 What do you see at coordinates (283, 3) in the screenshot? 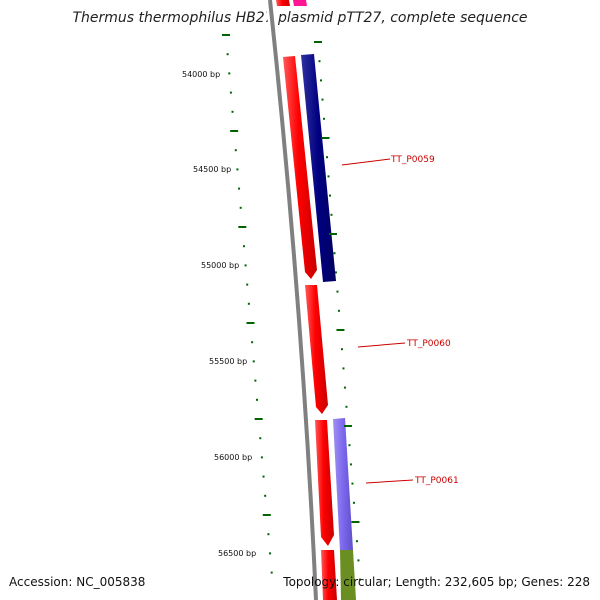
I see `gene-fragment-top-red` at bounding box center [283, 3].